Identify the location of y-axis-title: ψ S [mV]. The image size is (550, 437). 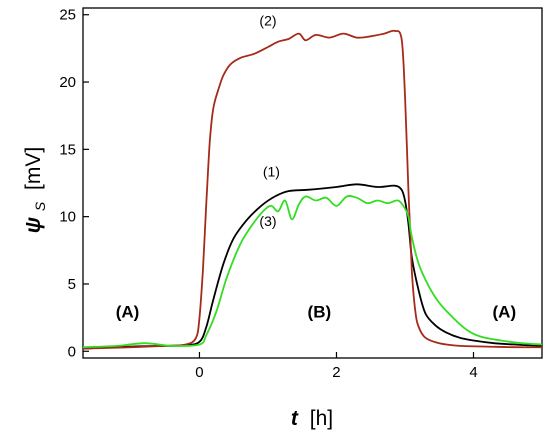
(36, 190).